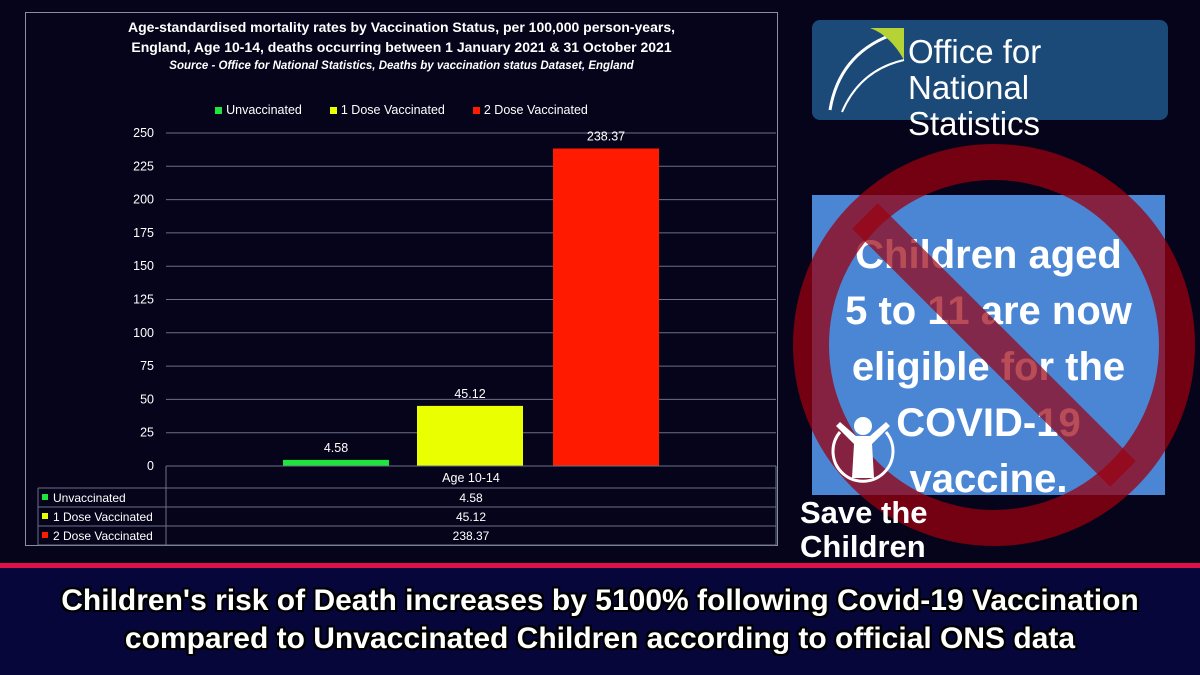 The image size is (1200, 675). Describe the element at coordinates (143, 333) in the screenshot. I see `y-tick-label: 100` at that location.